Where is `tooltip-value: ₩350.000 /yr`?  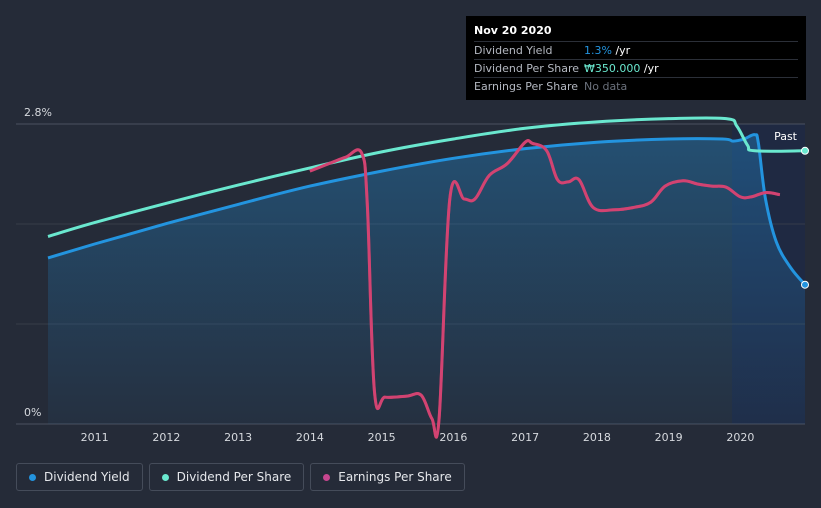
tooltip-value: ₩350.000 /yr is located at coordinates (621, 68).